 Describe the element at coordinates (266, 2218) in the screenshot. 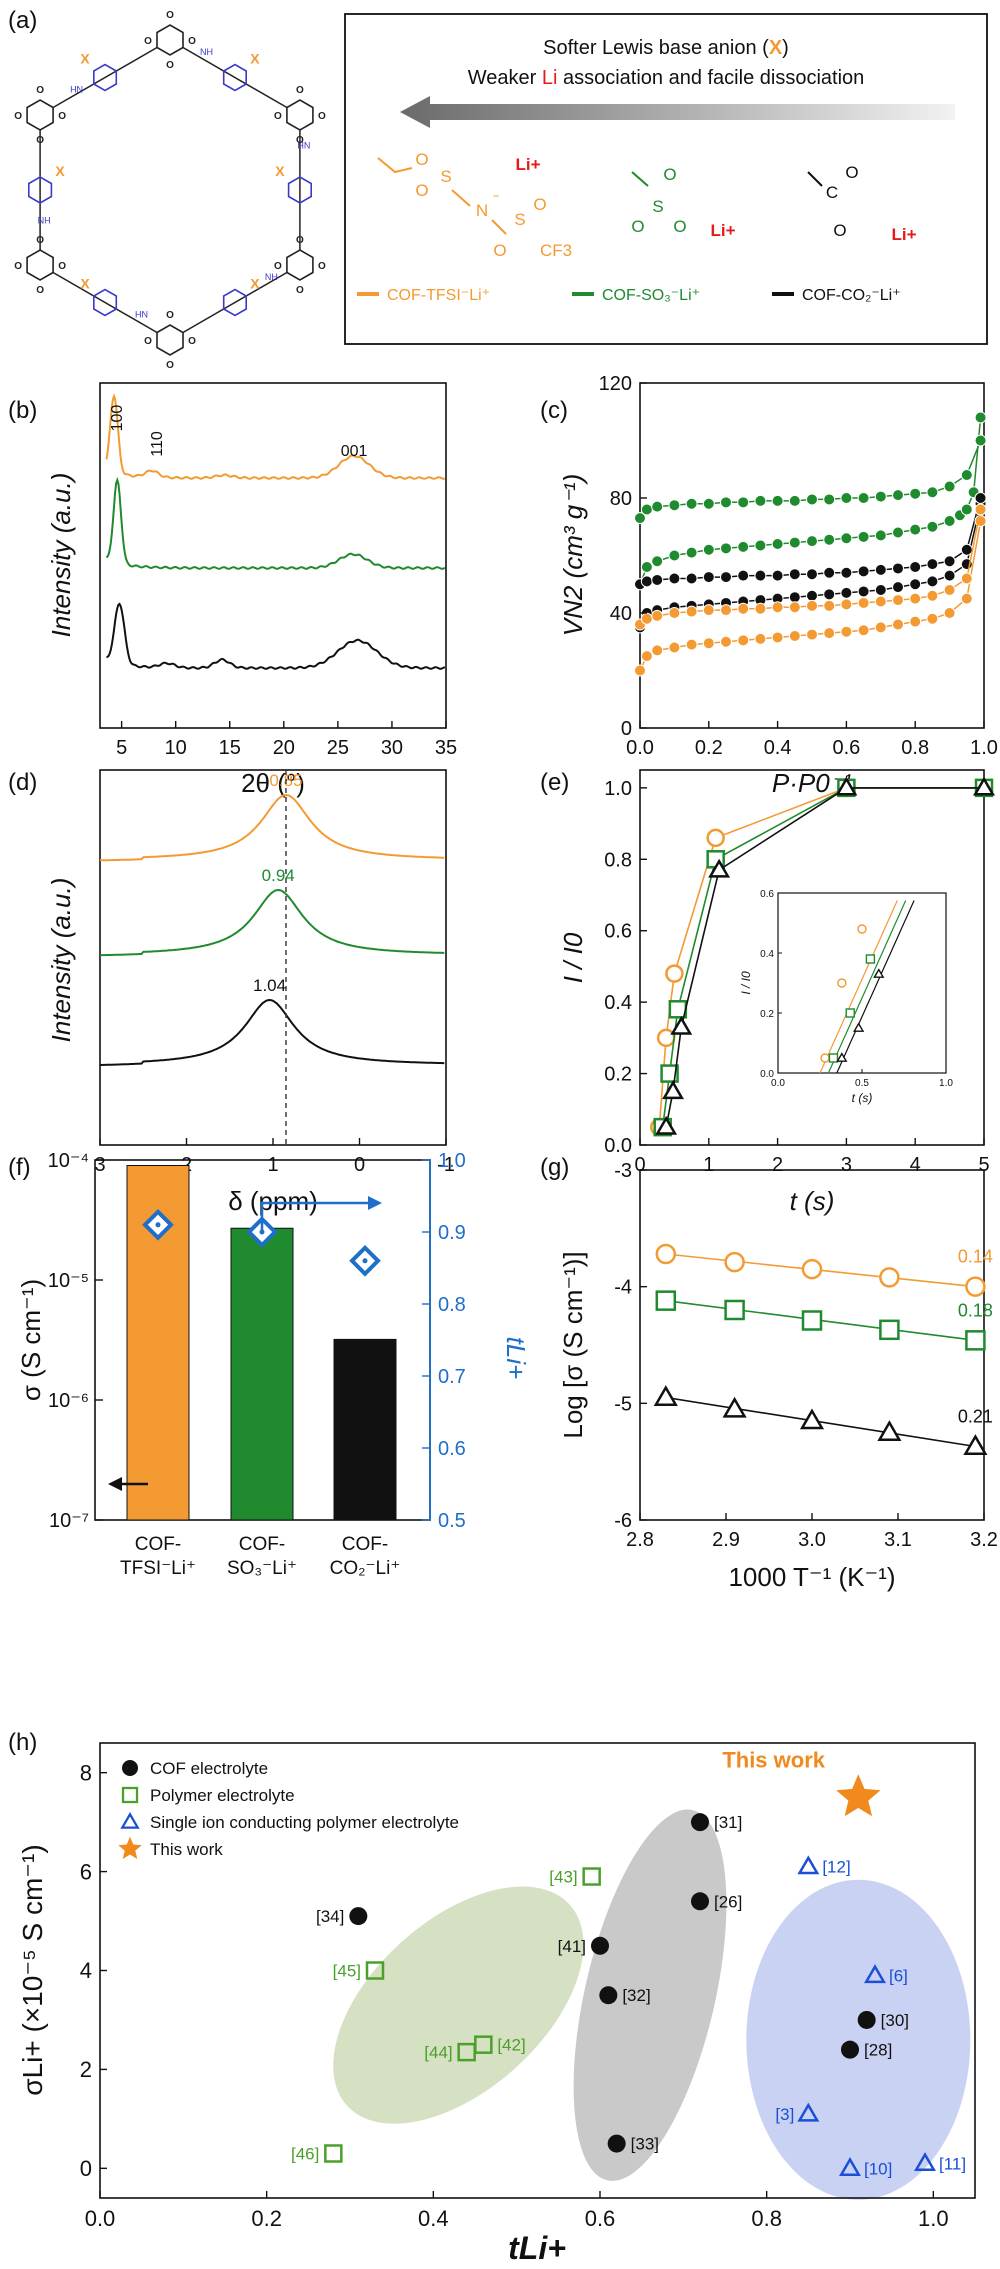

I see `x-tick-label: 0.2` at that location.